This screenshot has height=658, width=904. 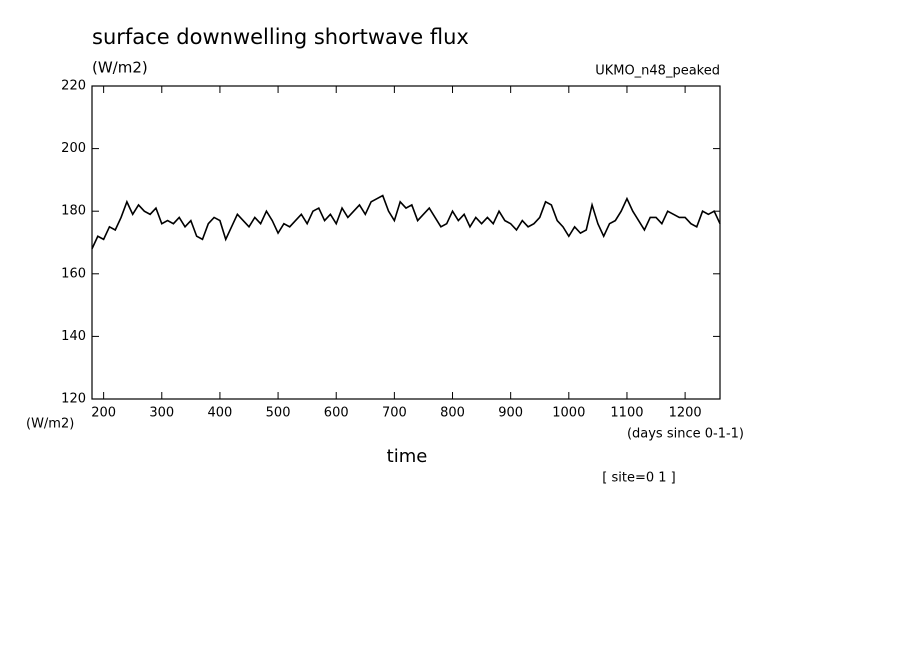 What do you see at coordinates (394, 413) in the screenshot?
I see `x-tick-label: 700` at bounding box center [394, 413].